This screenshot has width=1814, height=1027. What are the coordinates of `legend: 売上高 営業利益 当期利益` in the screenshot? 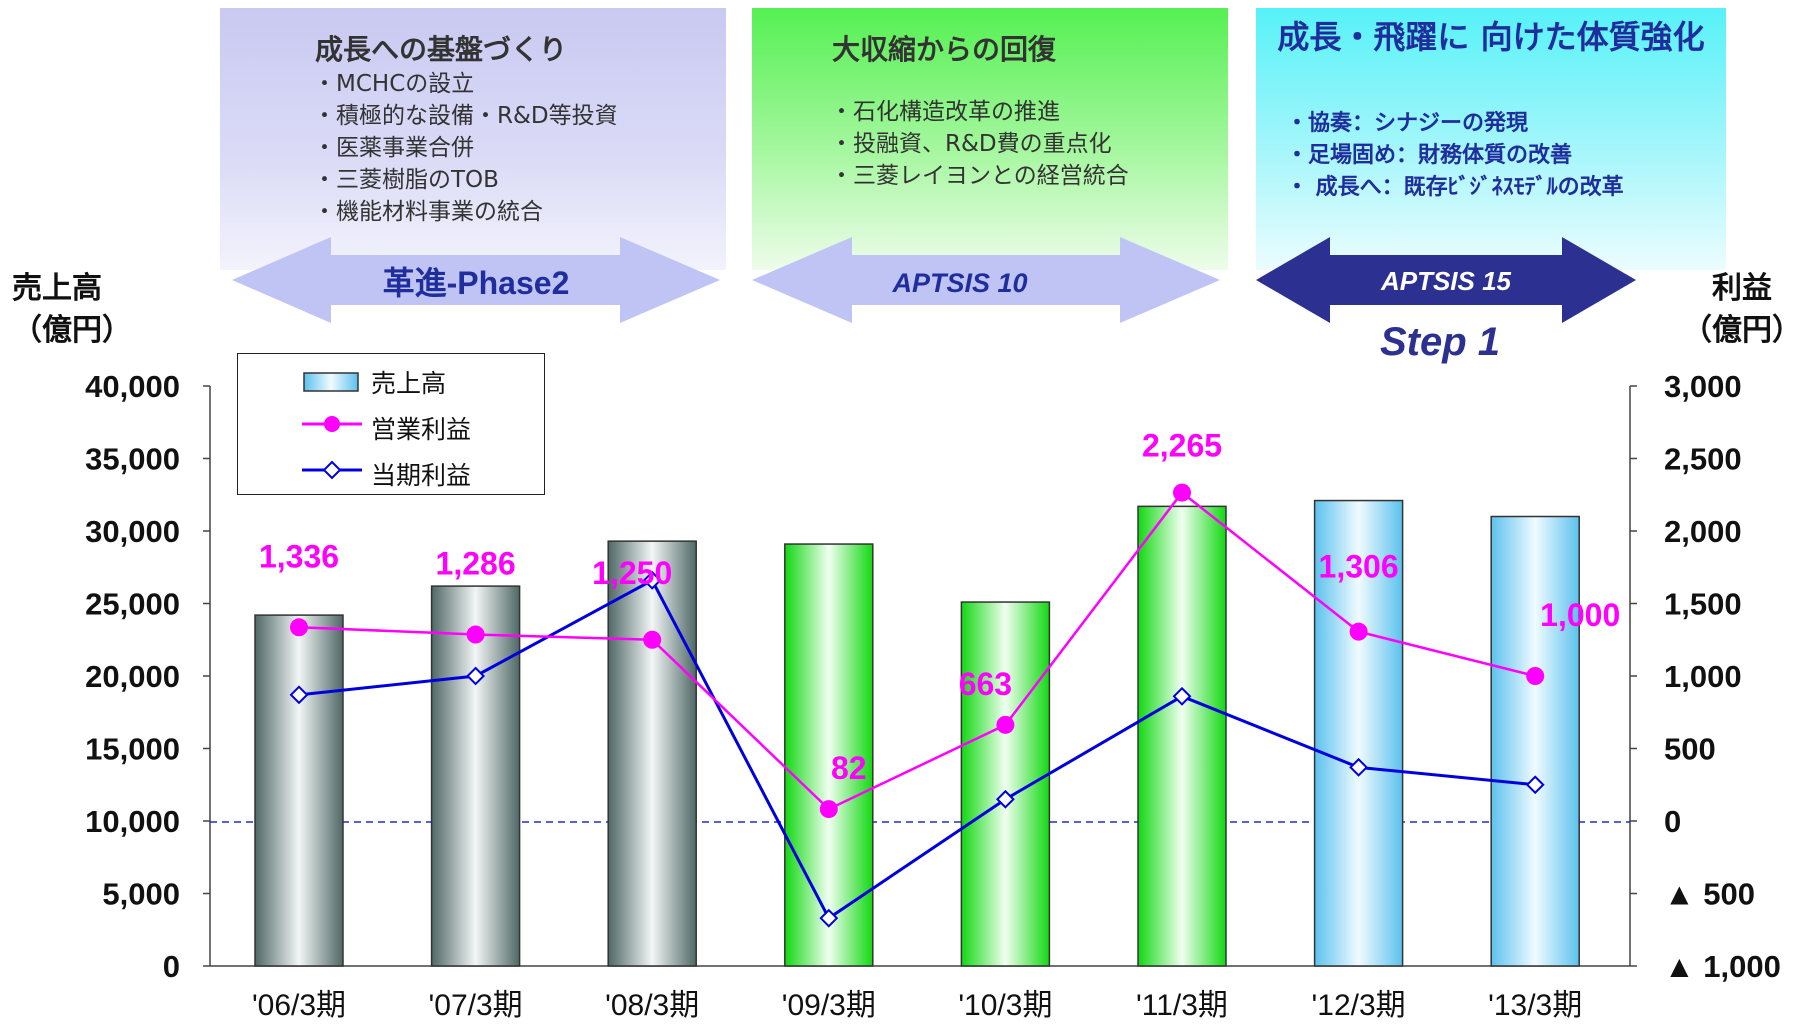 It's located at (391, 424).